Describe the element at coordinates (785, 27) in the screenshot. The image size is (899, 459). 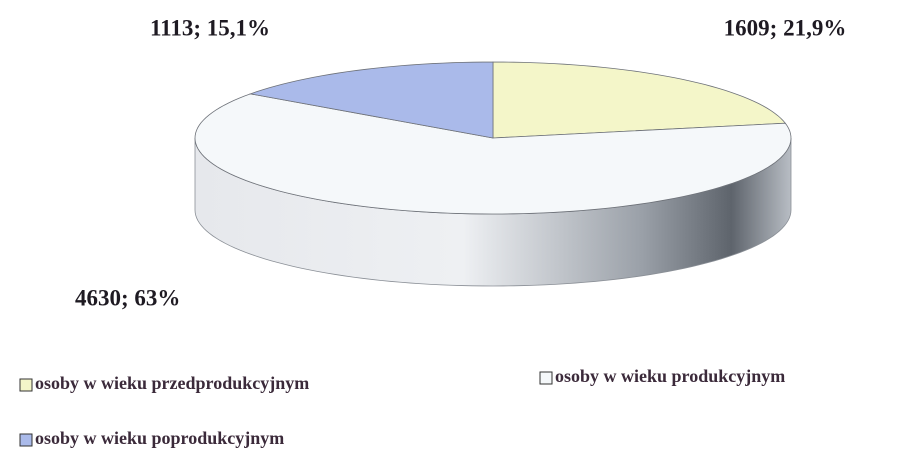
I see `data-label: 1609; 21,9%` at that location.